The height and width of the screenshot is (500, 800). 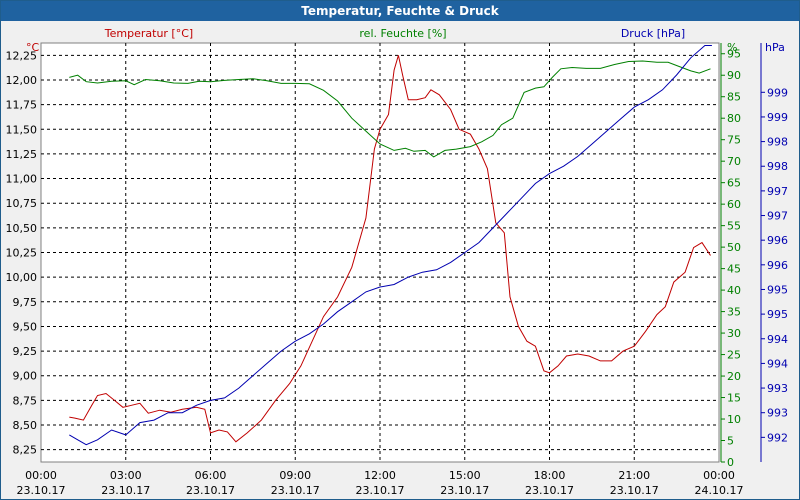 What do you see at coordinates (33, 47) in the screenshot?
I see `temperature-unit-label: °C` at bounding box center [33, 47].